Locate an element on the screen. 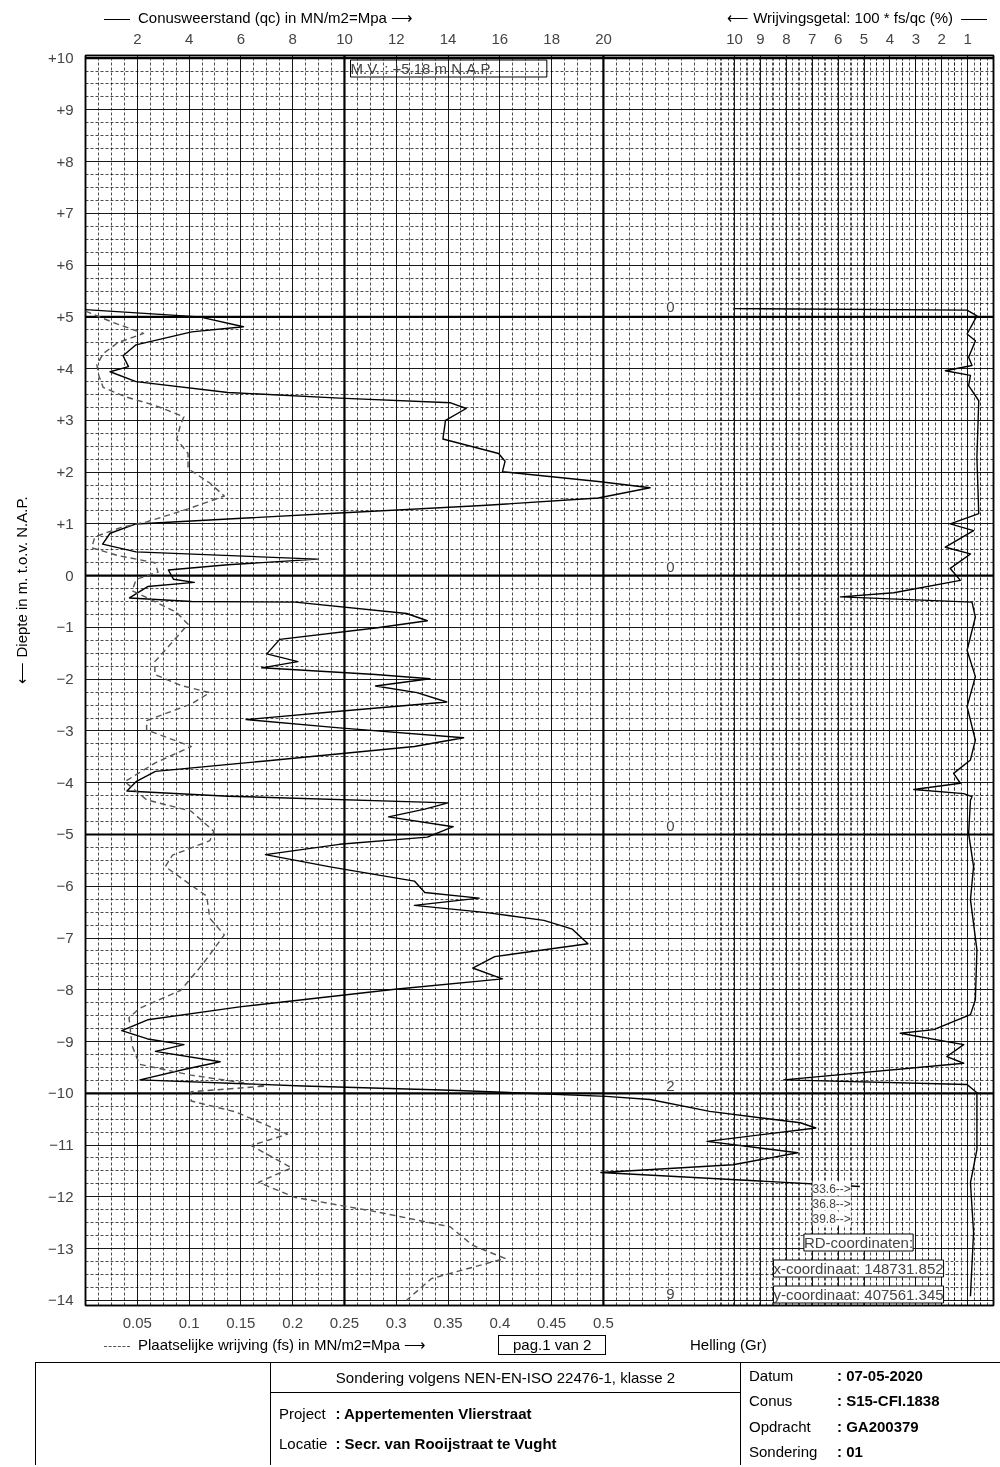 Image resolution: width=1000 pixels, height=1467 pixels. text: Helling (Gr) is located at coordinates (728, 1344).